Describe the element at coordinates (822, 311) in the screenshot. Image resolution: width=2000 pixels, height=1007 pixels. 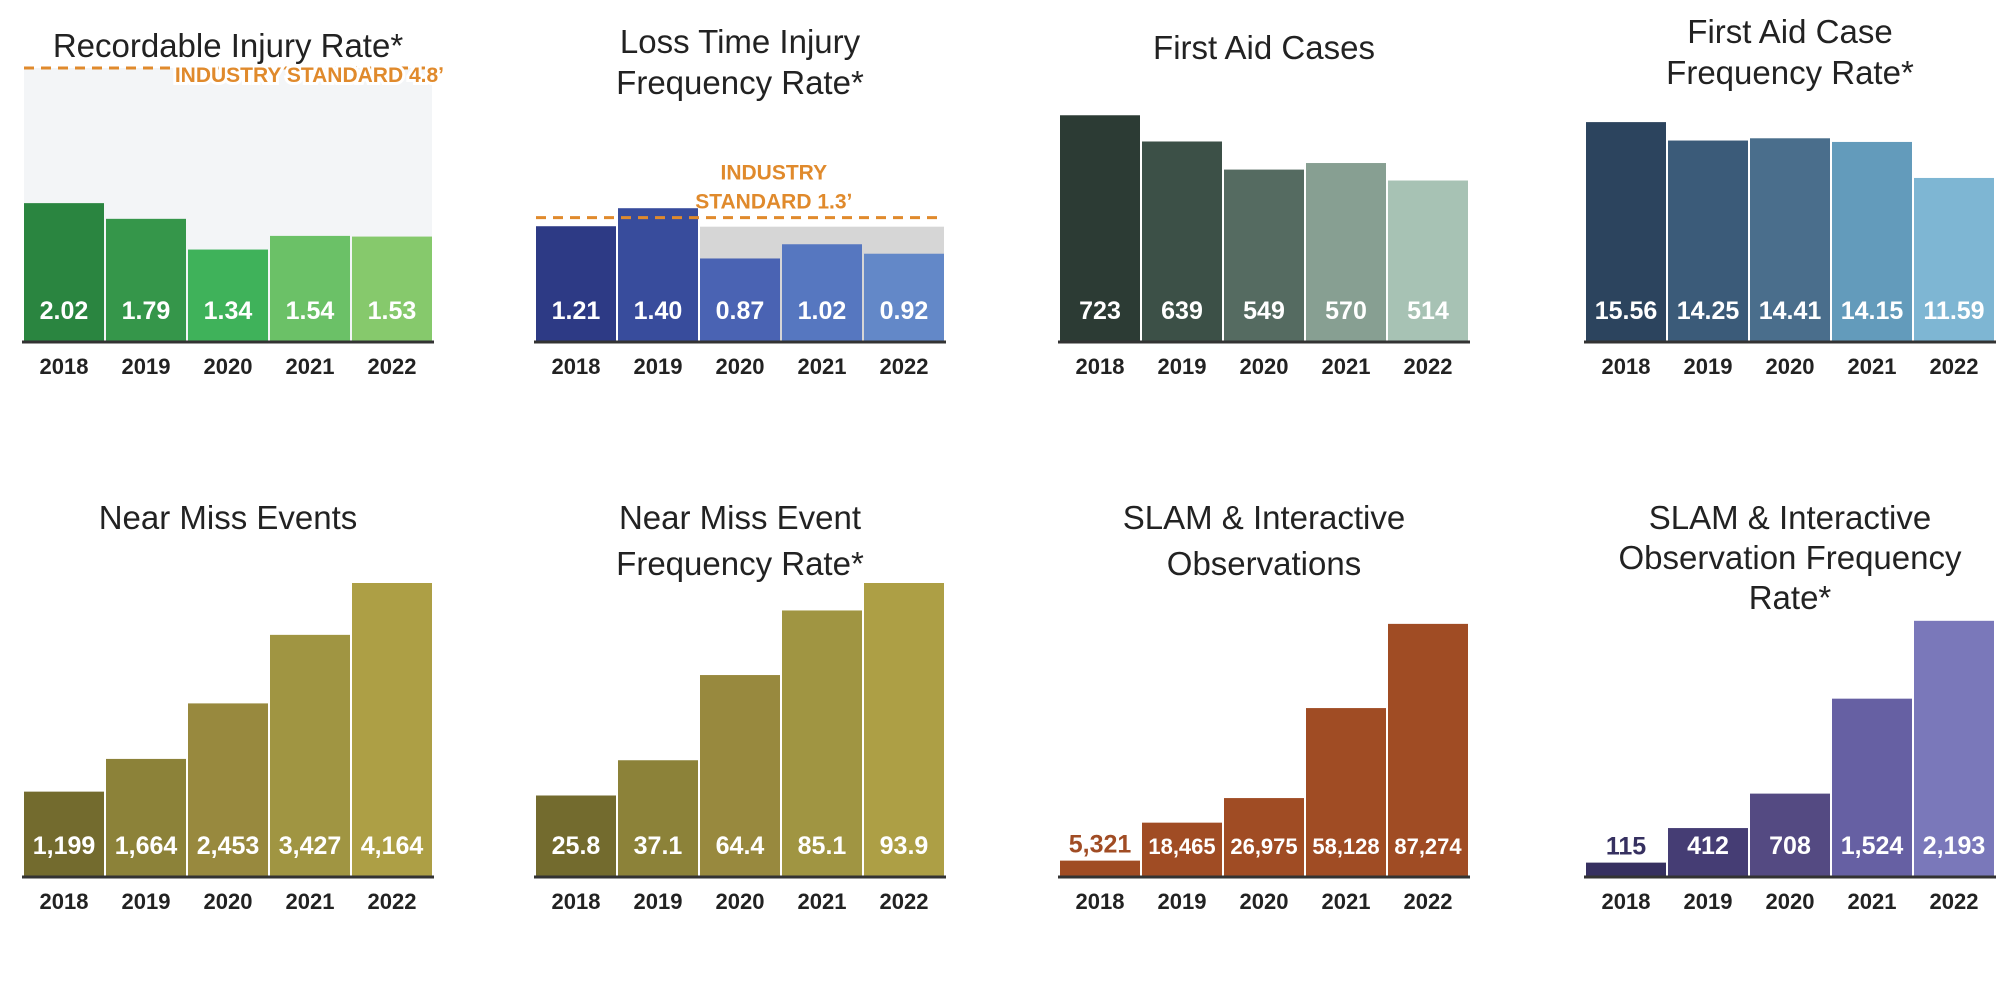
I see `data-label: 1.02` at that location.